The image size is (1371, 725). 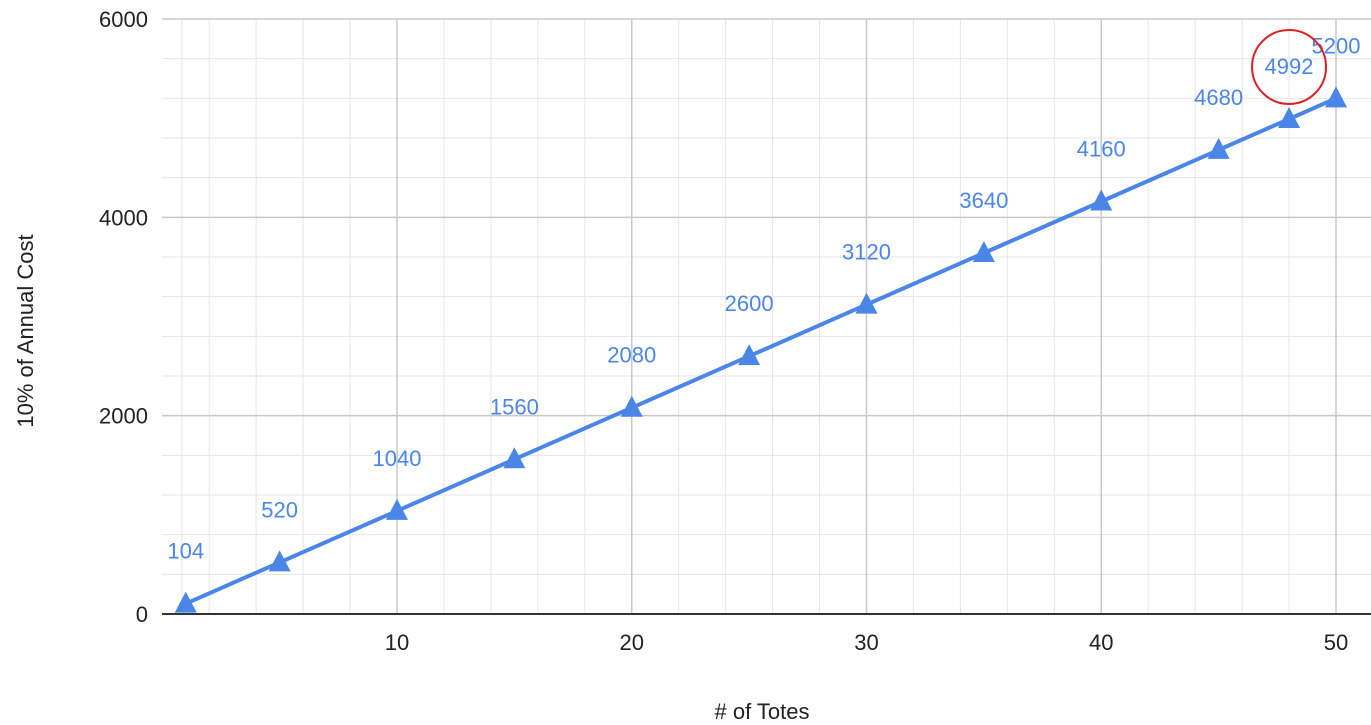 I want to click on x-tick-label: 30, so click(x=866, y=642).